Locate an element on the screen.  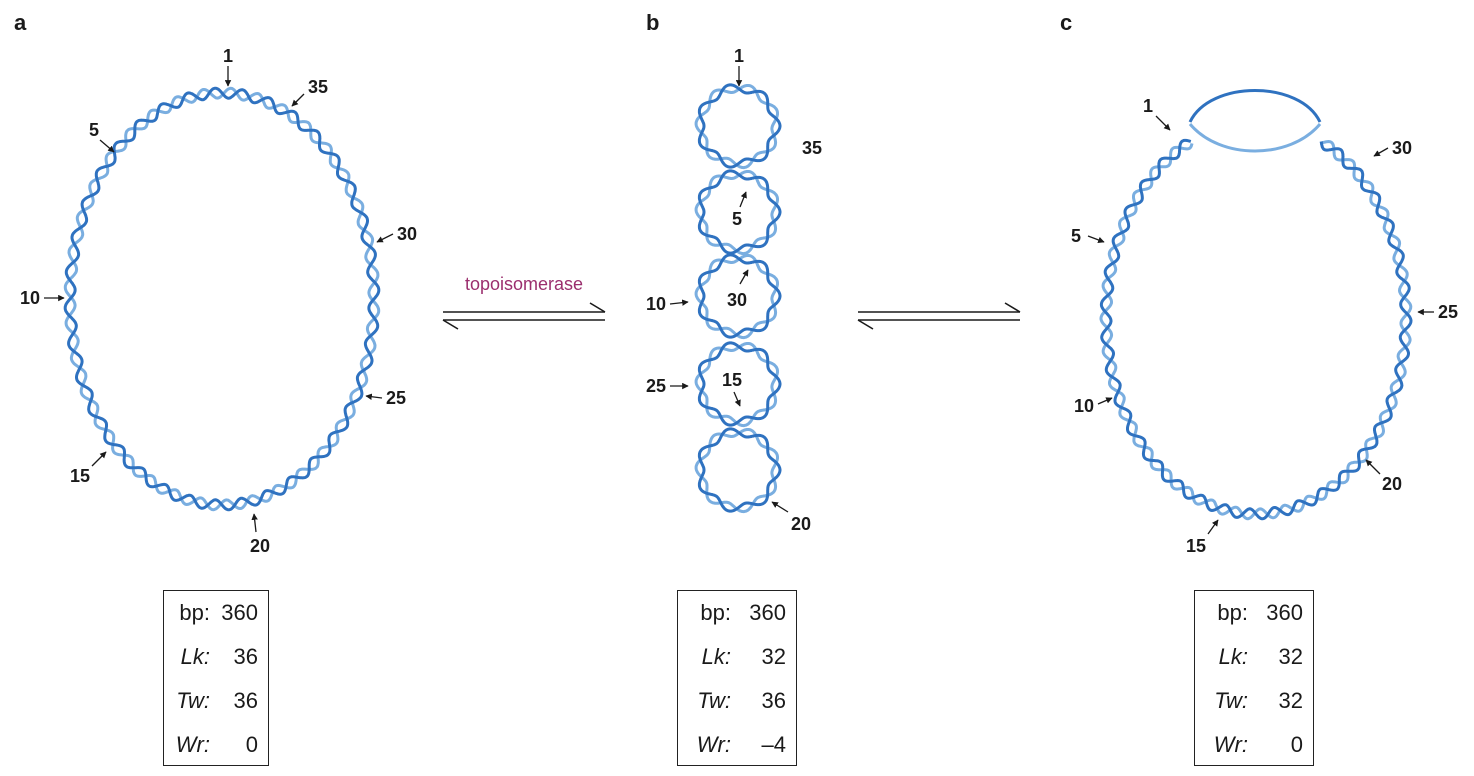
stats-box-a: bp: 360 Lk: 36 Tw: 36 Wr: 0 is located at coordinates (216, 678).